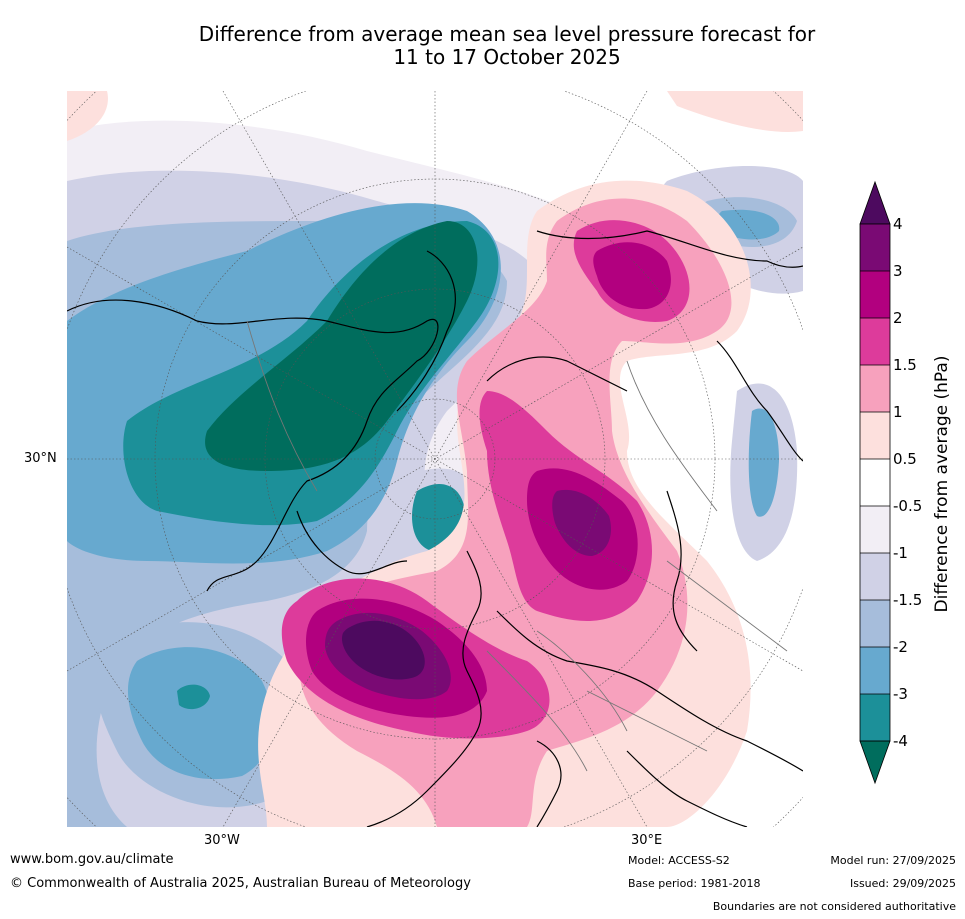 This screenshot has width=965, height=919. I want to click on footer-model-run: Model run: 27/09/2025, so click(893, 860).